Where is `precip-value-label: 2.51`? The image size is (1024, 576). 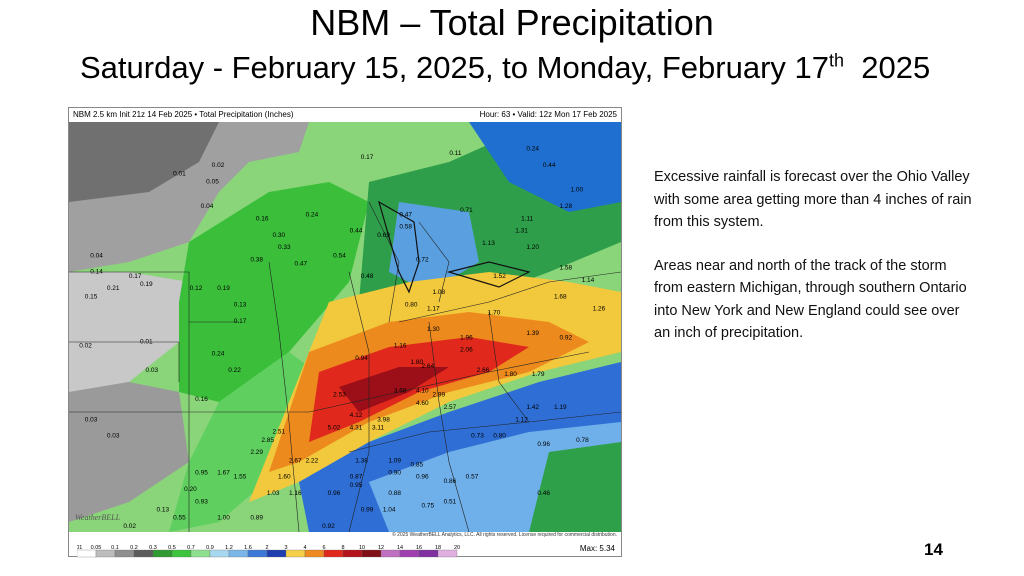 precip-value-label: 2.51 is located at coordinates (278, 432).